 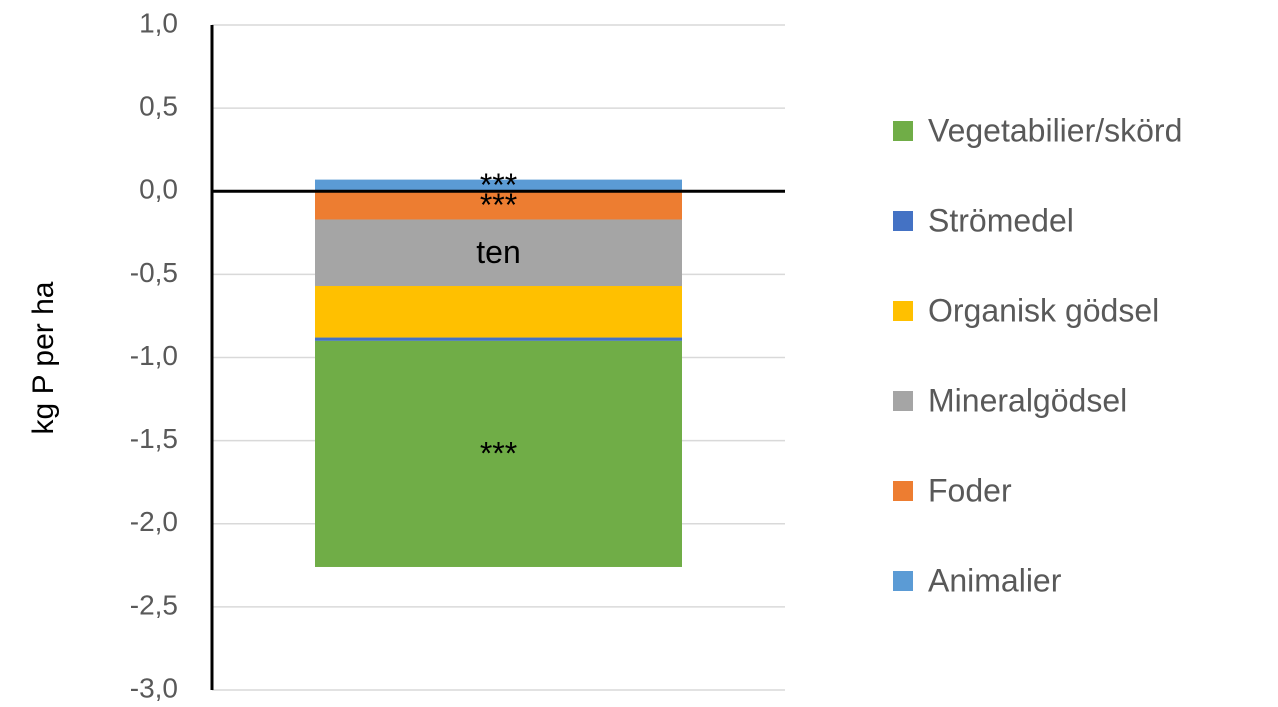 I want to click on legend-label: Mineralgödsel, so click(x=1027, y=400).